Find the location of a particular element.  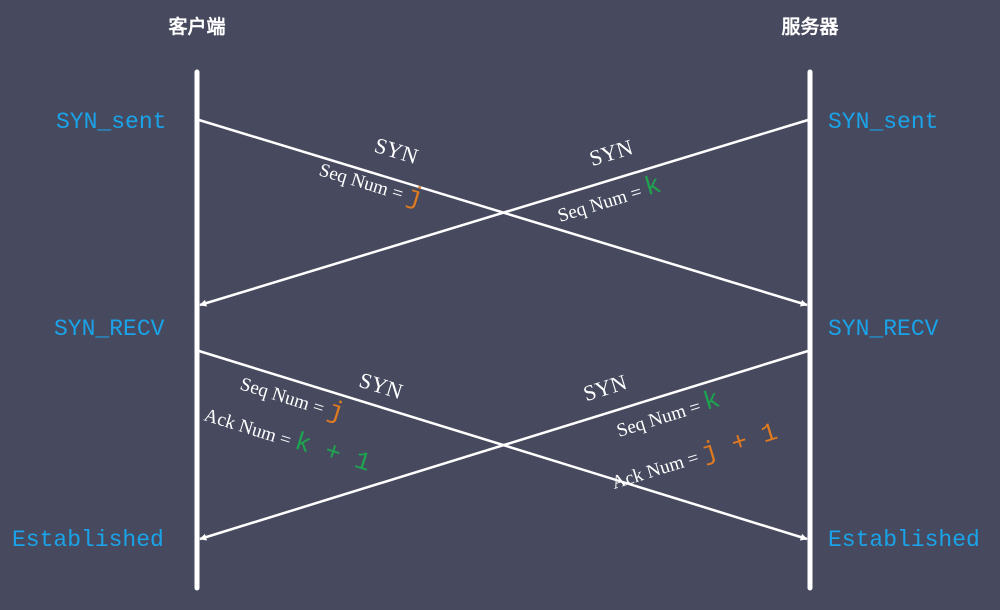

server-state-syn-recv: SYN_RECV is located at coordinates (883, 329).